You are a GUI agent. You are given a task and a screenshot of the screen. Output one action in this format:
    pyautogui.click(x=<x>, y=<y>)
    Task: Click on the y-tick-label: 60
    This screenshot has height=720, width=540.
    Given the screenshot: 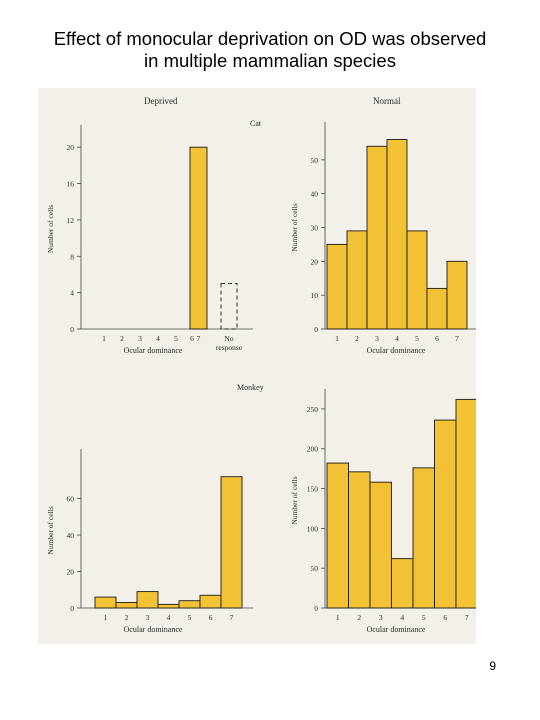 What is the action you would take?
    pyautogui.click(x=71, y=499)
    